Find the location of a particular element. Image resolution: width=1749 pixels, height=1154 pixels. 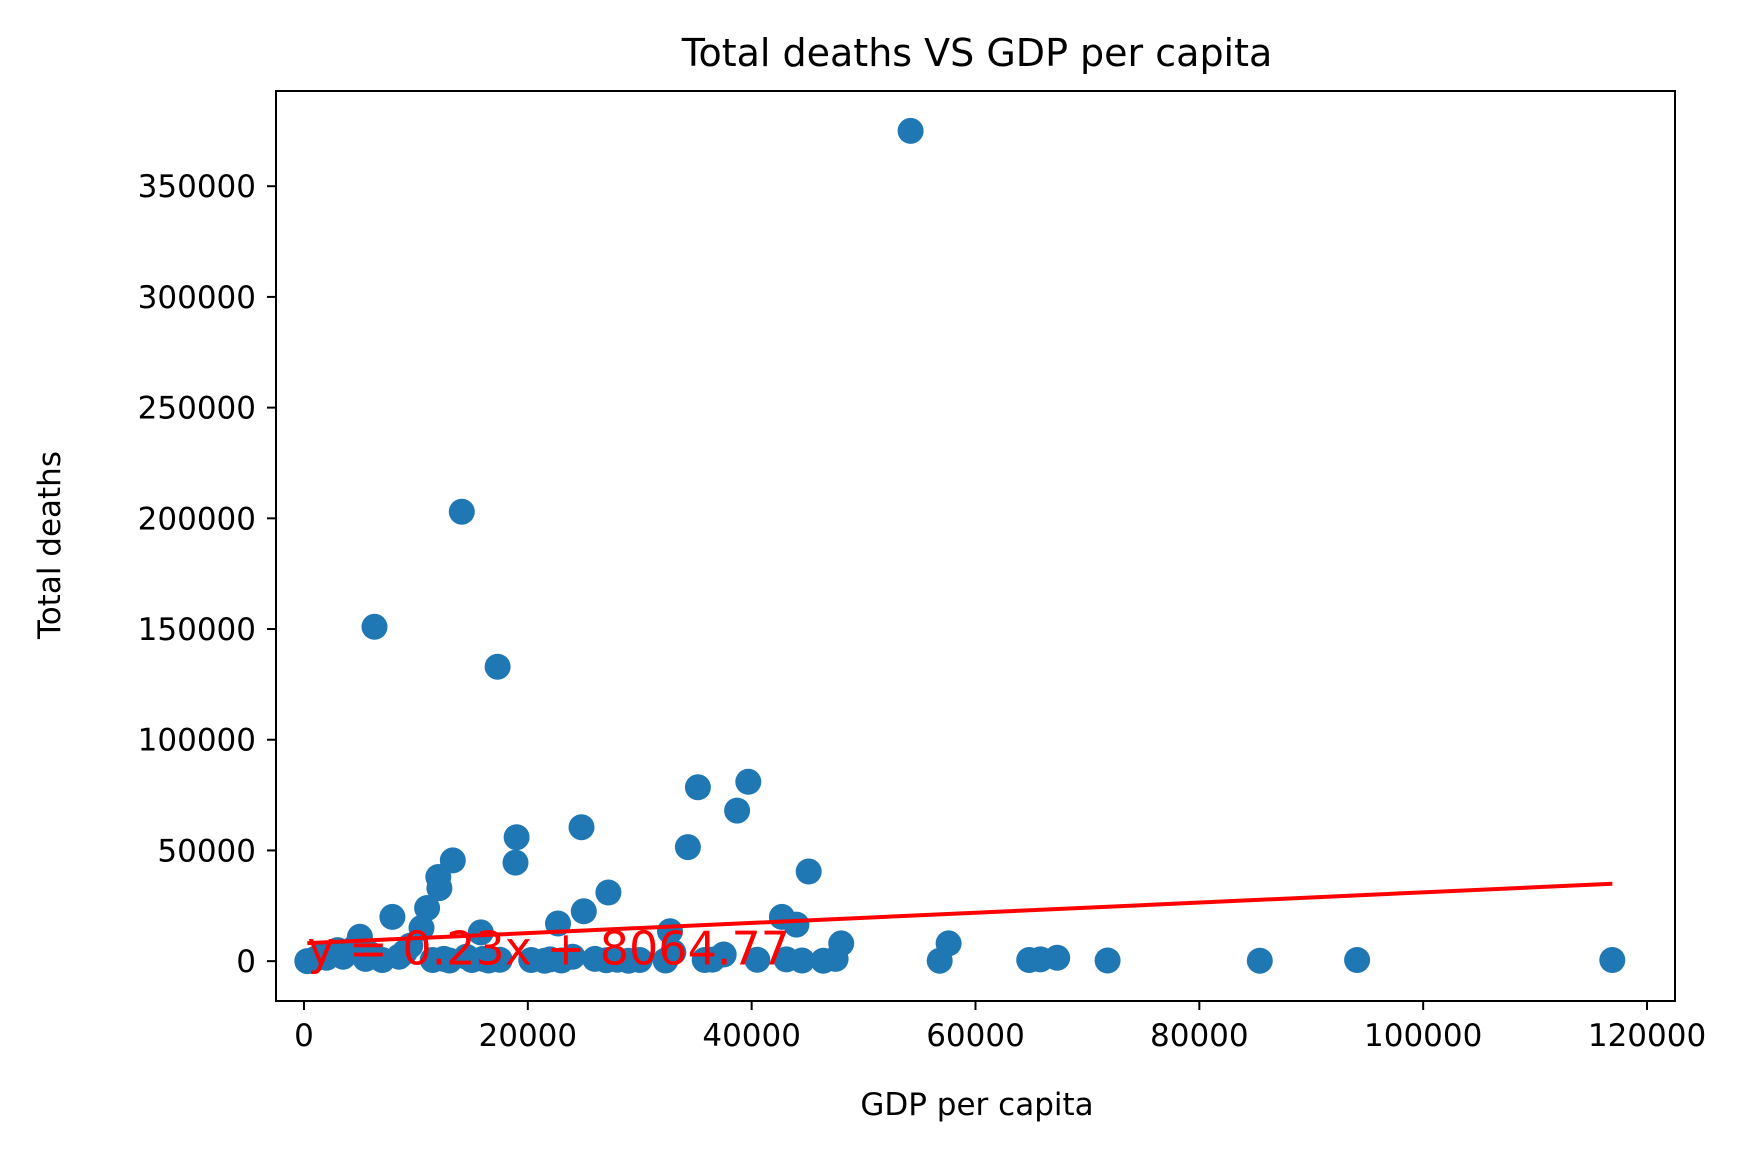

y-tick-label: 0 is located at coordinates (246, 962).